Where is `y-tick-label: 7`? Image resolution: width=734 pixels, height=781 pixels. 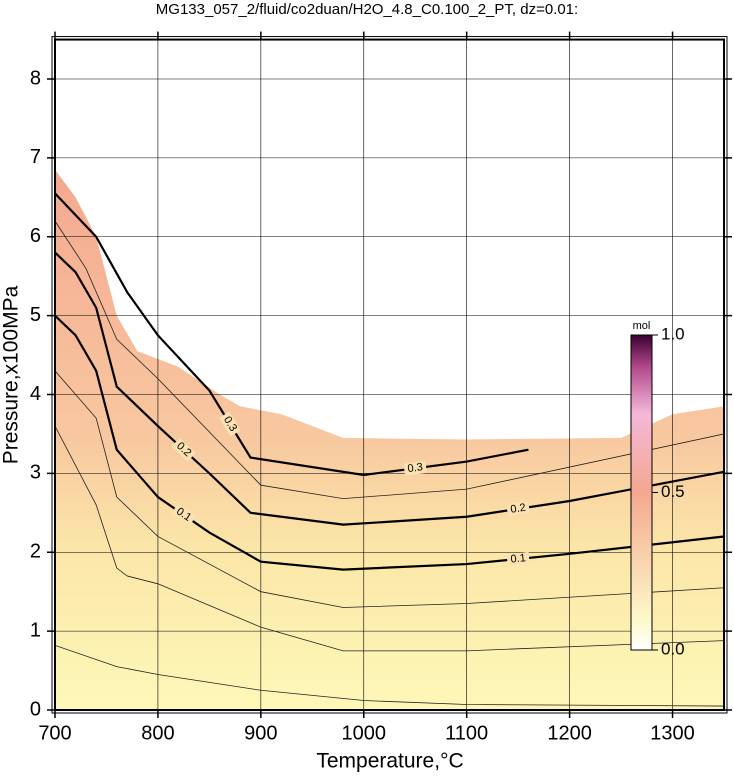 y-tick-label: 7 is located at coordinates (35, 157).